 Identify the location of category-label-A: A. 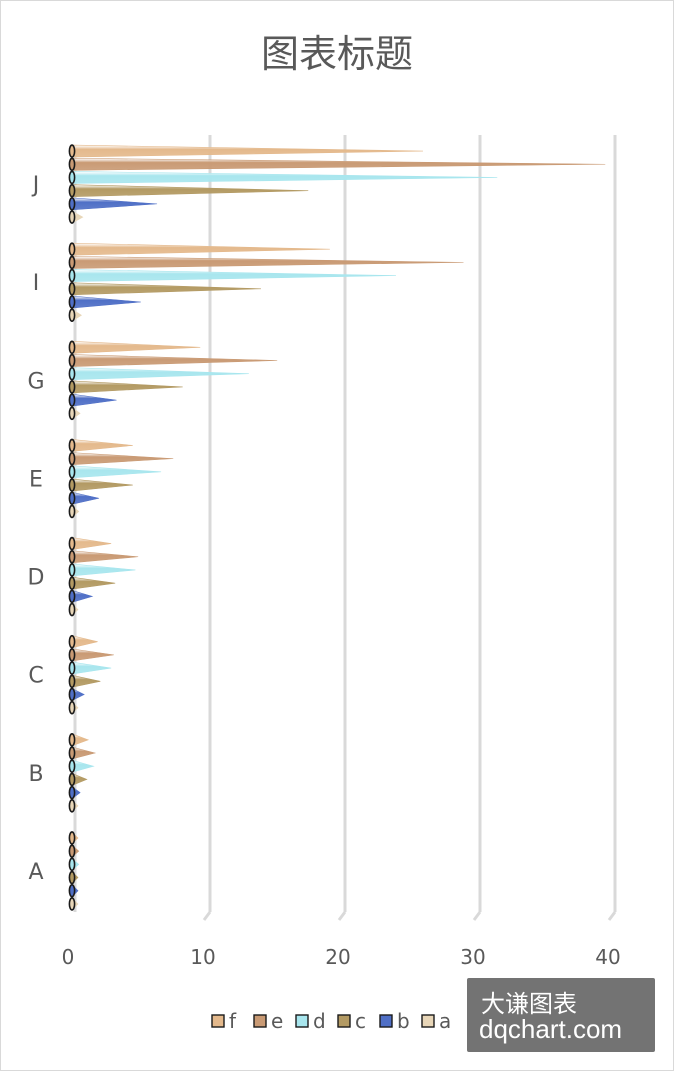
(35, 872).